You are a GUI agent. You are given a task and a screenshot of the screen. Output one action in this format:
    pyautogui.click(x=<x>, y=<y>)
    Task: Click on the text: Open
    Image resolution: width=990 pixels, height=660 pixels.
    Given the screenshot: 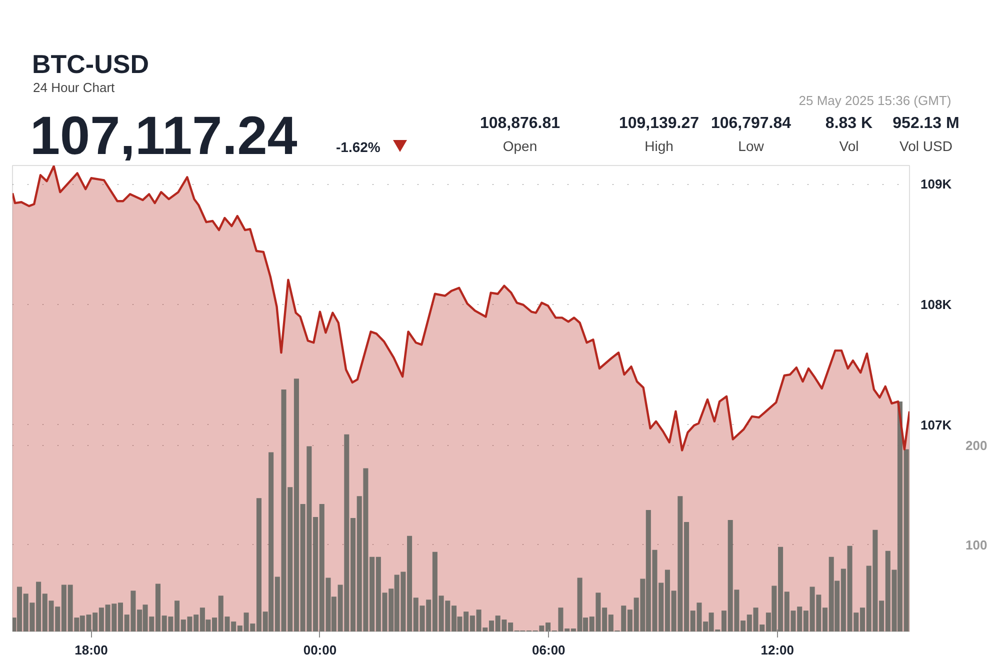 What is the action you would take?
    pyautogui.click(x=520, y=146)
    